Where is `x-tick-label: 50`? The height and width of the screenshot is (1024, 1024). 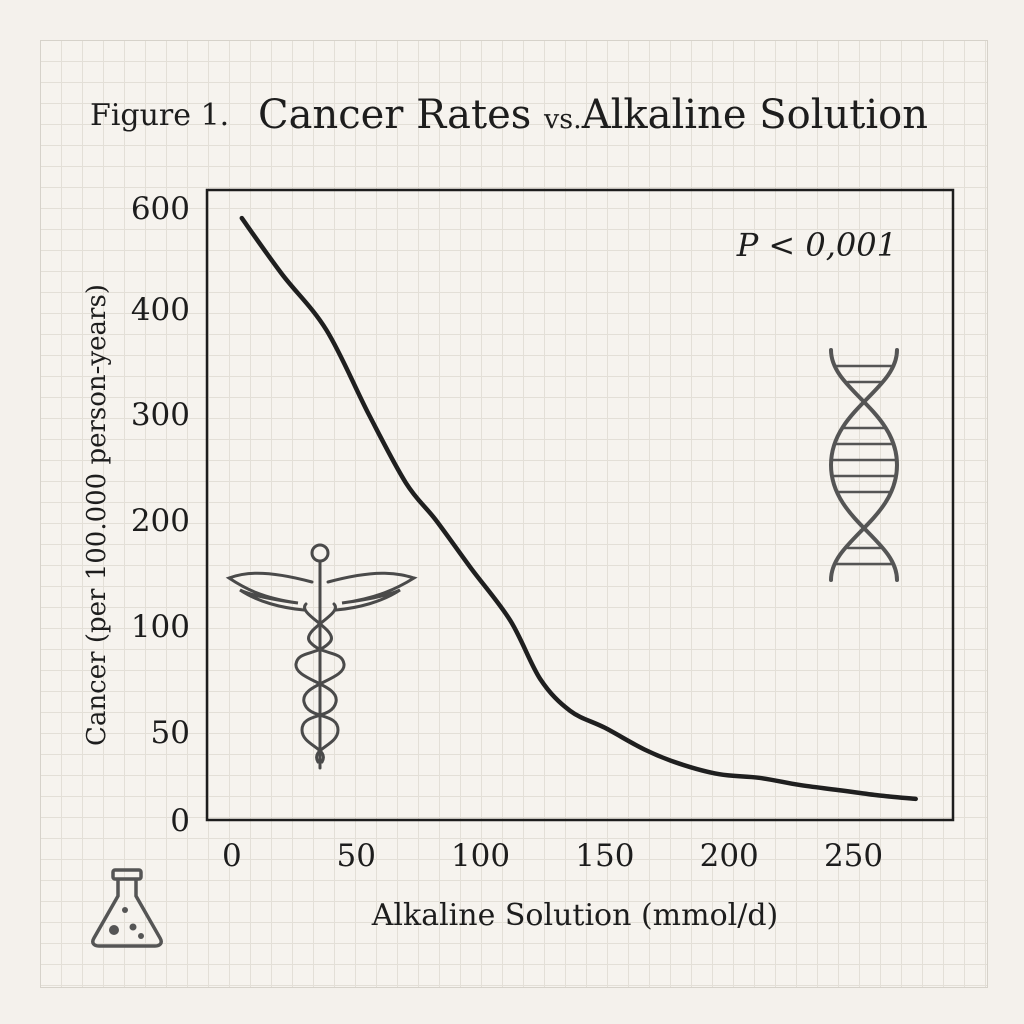
x-tick-label: 50 is located at coordinates (355, 856).